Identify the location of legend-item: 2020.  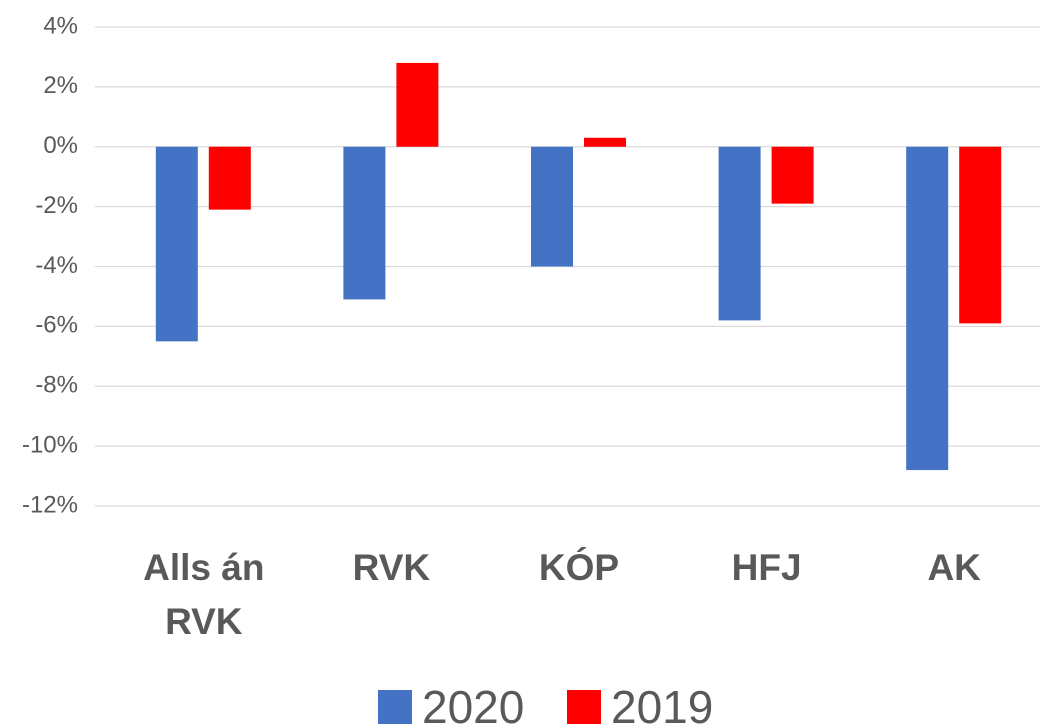
(451, 704).